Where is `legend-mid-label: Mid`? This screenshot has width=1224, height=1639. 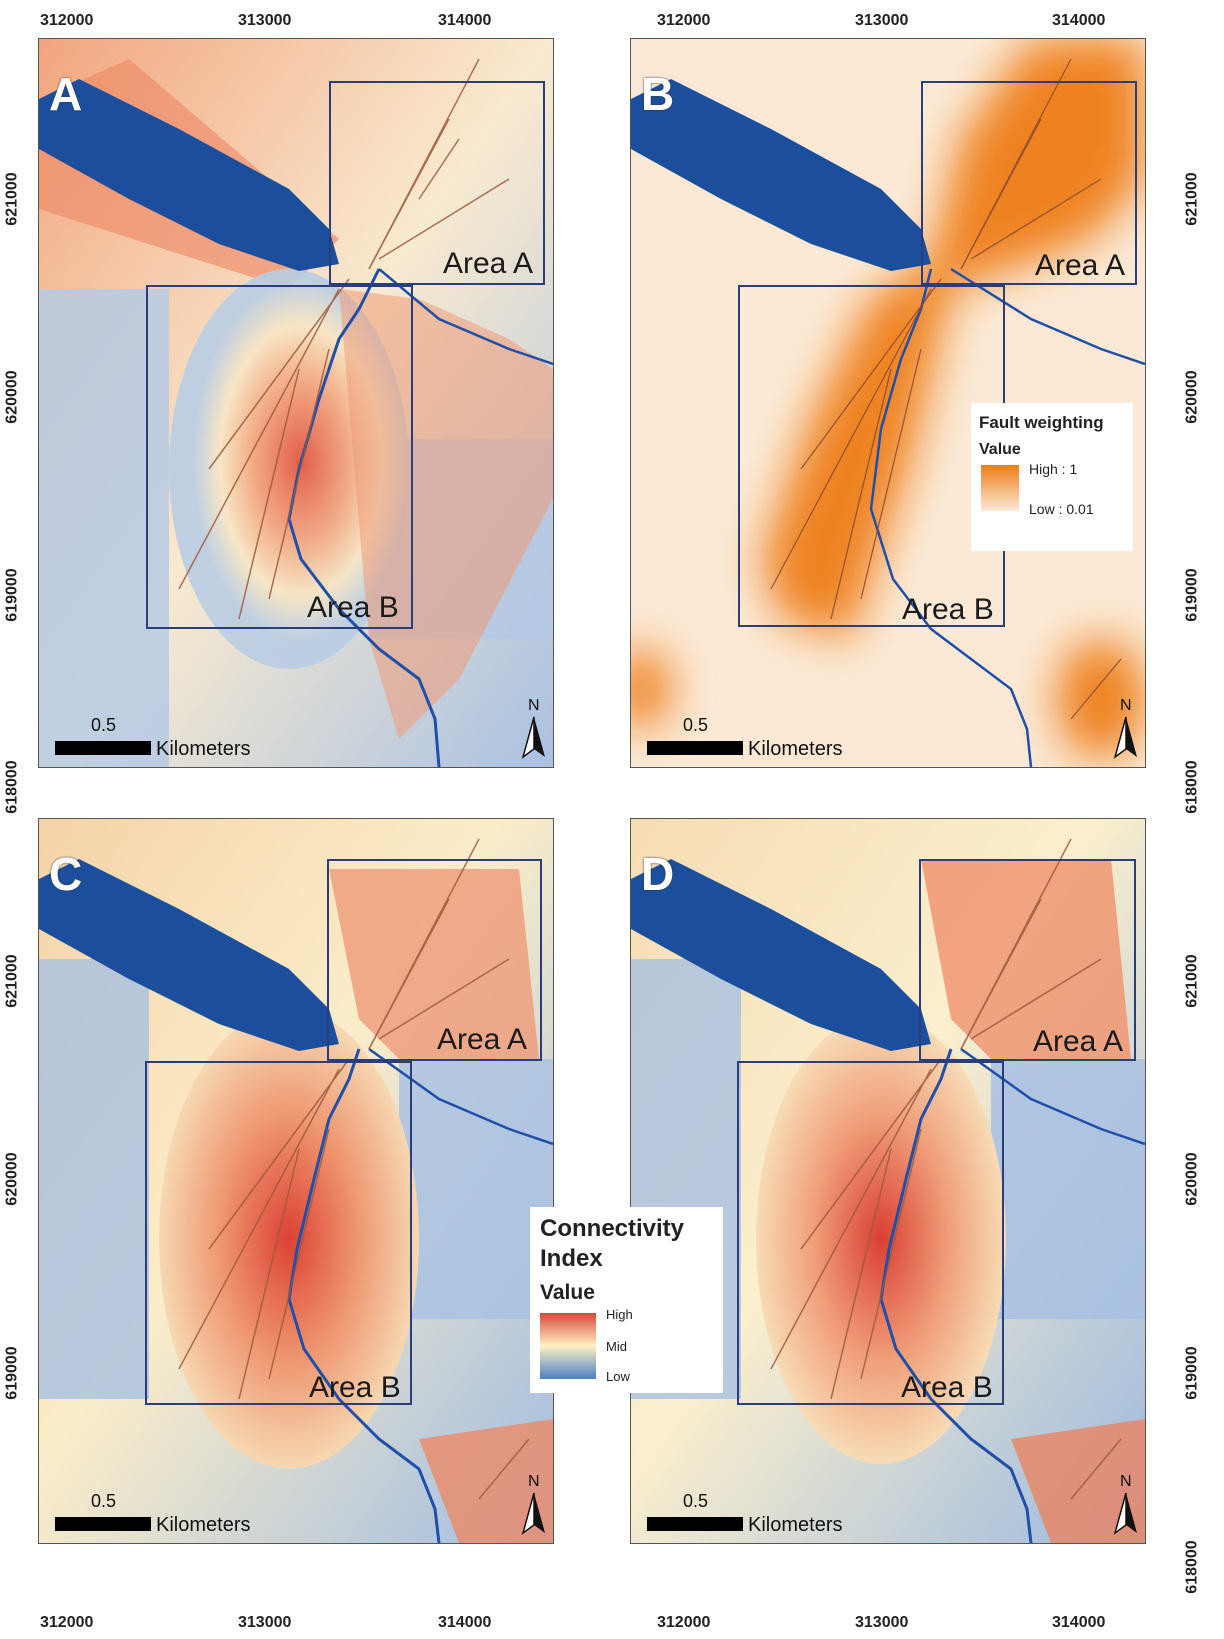 legend-mid-label: Mid is located at coordinates (616, 1346).